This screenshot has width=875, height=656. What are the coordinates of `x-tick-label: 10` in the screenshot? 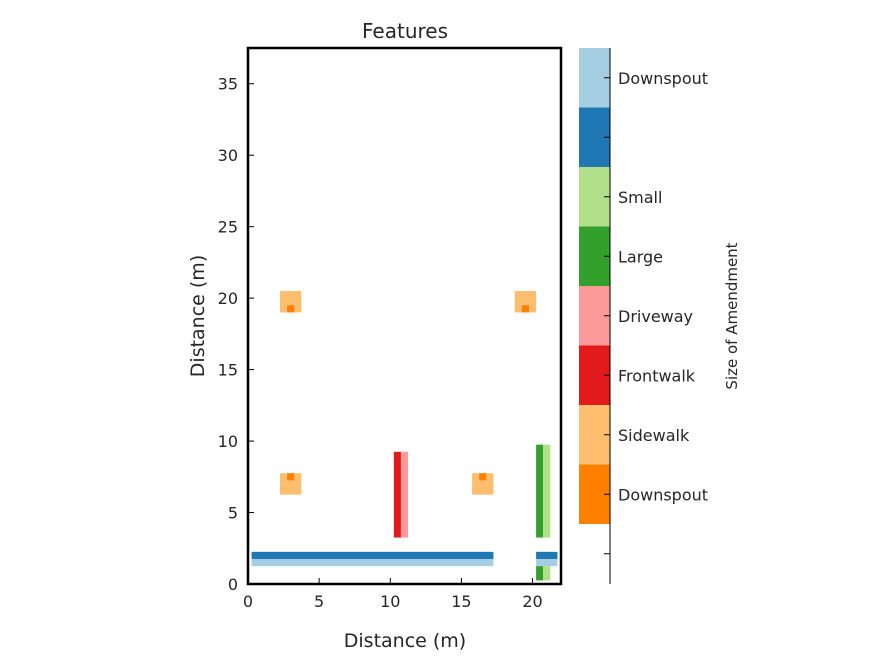 It's located at (390, 601).